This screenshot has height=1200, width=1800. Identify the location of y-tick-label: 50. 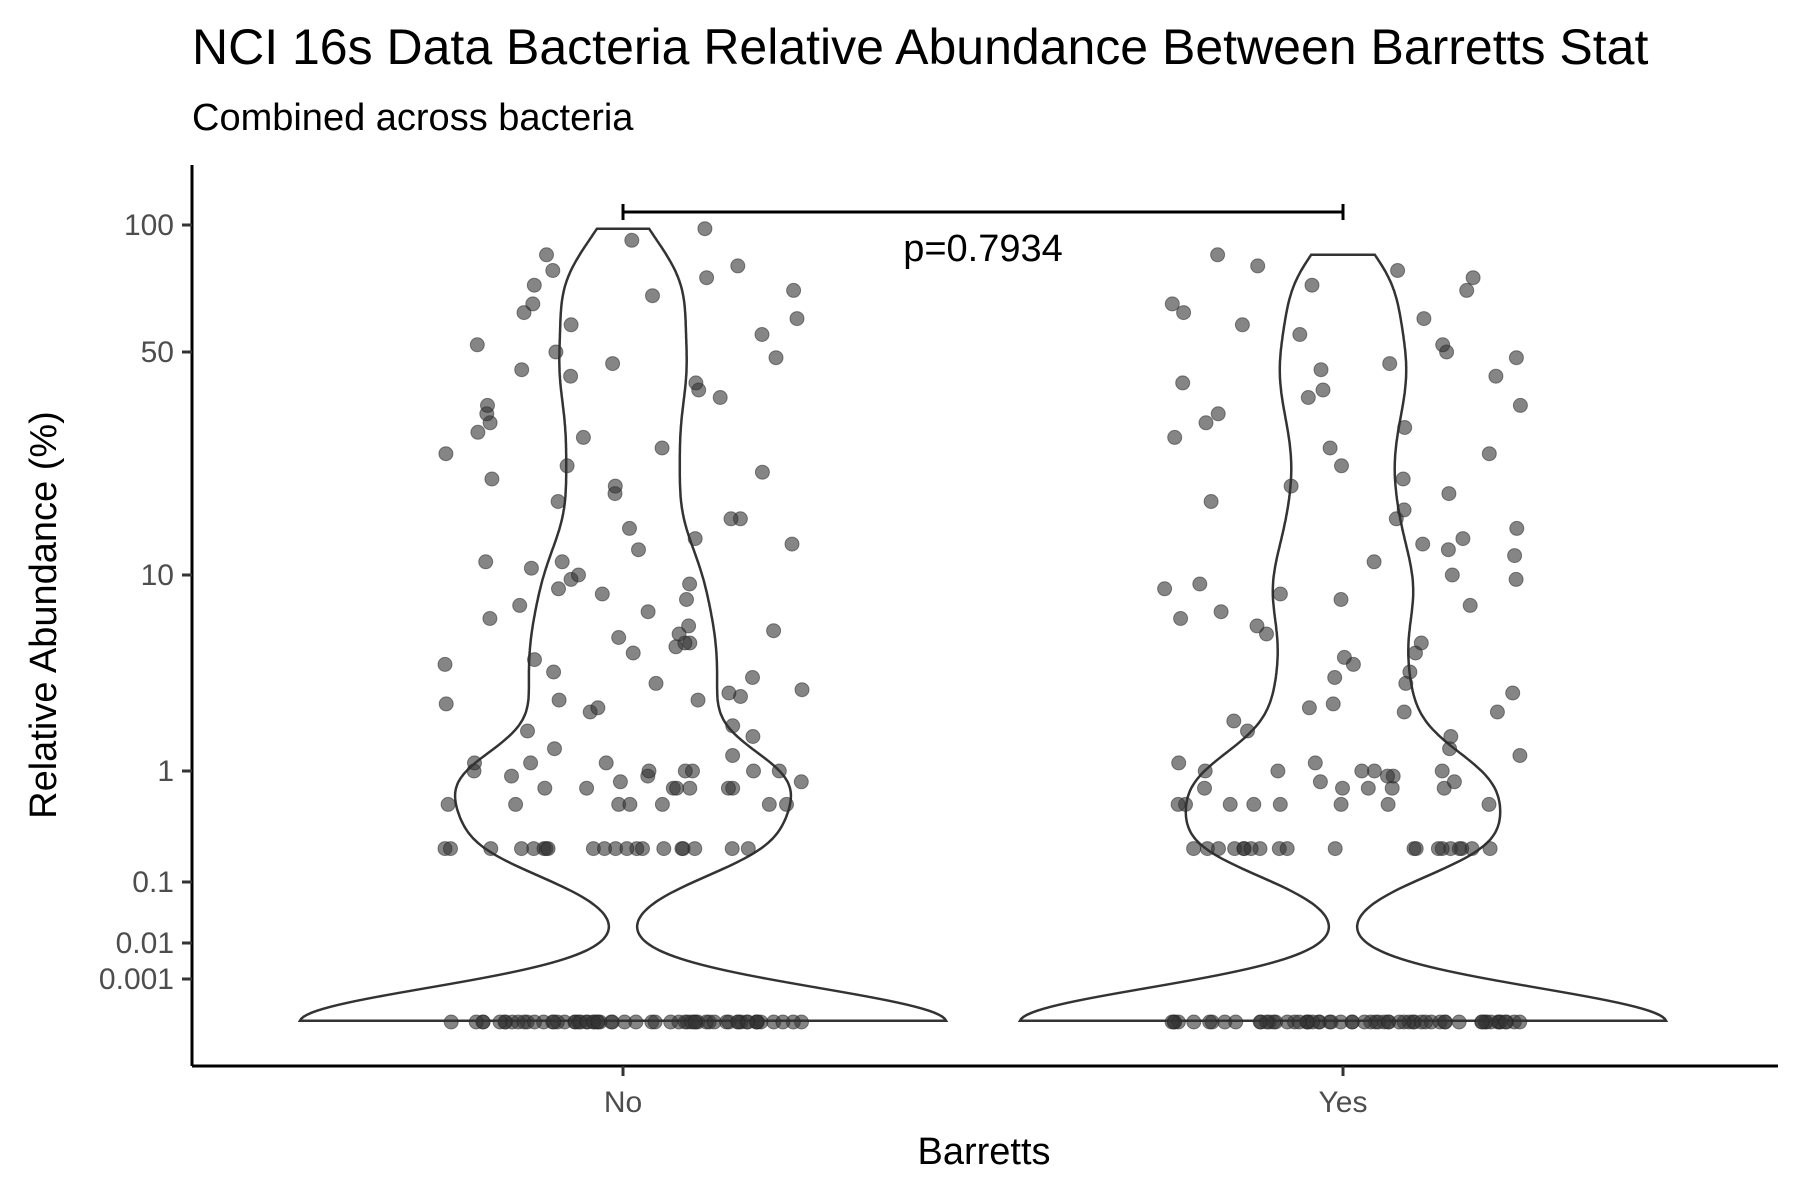
(157, 352).